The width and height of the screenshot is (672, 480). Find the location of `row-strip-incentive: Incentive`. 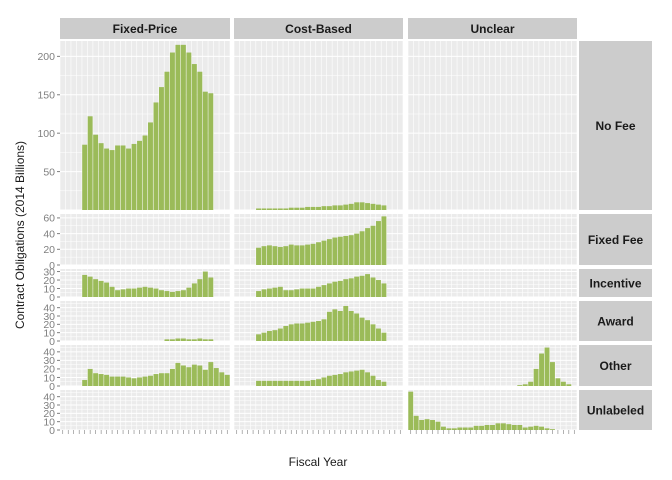

row-strip-incentive: Incentive is located at coordinates (615, 283).